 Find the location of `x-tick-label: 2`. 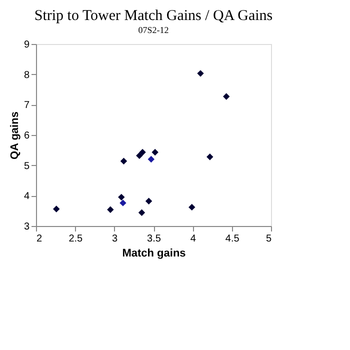

x-tick-label: 2 is located at coordinates (39, 239).